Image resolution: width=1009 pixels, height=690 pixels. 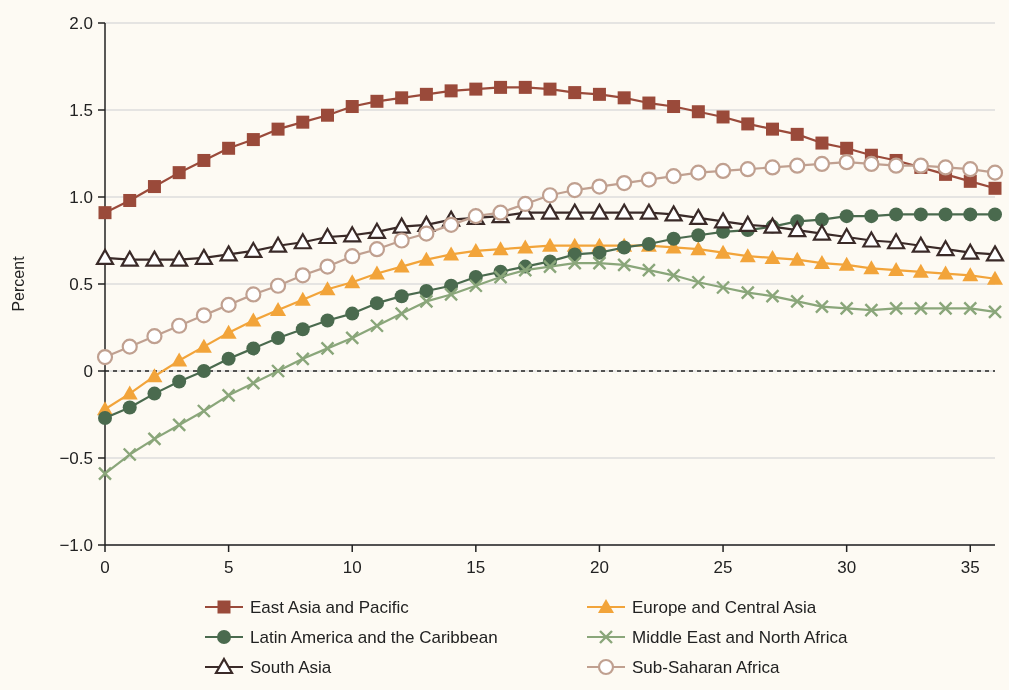 What do you see at coordinates (76, 545) in the screenshot?
I see `y-tick-label: −1.0` at bounding box center [76, 545].